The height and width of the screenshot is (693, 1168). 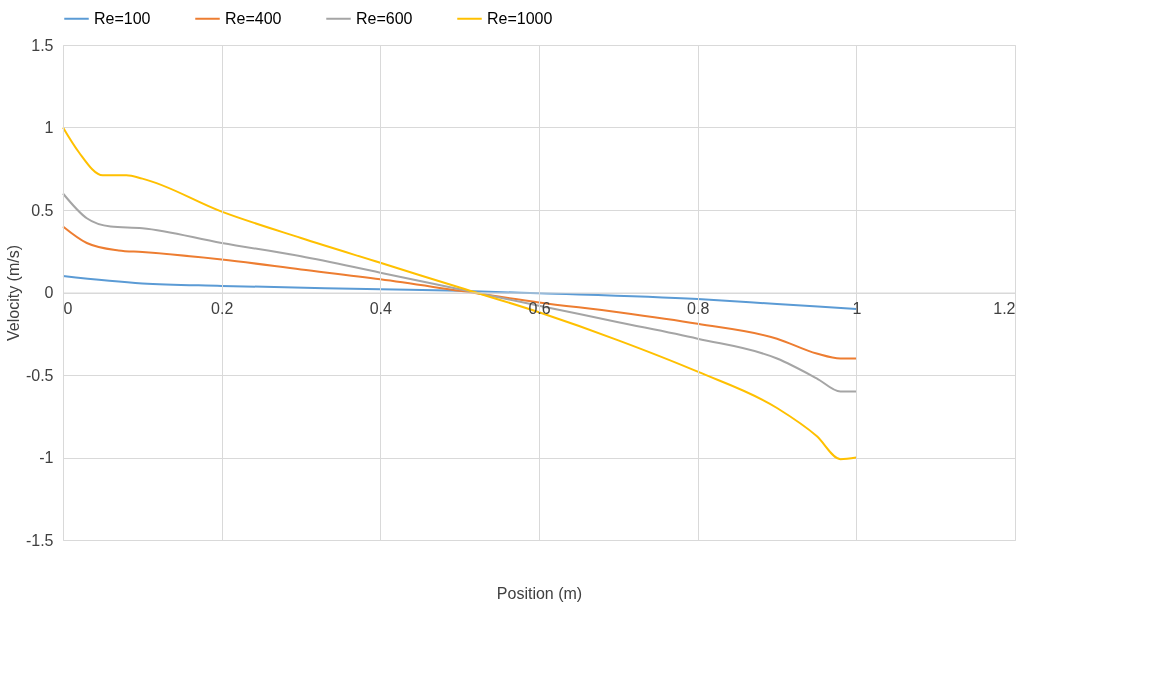 I want to click on y-tick-label: -1.5, so click(x=39, y=540).